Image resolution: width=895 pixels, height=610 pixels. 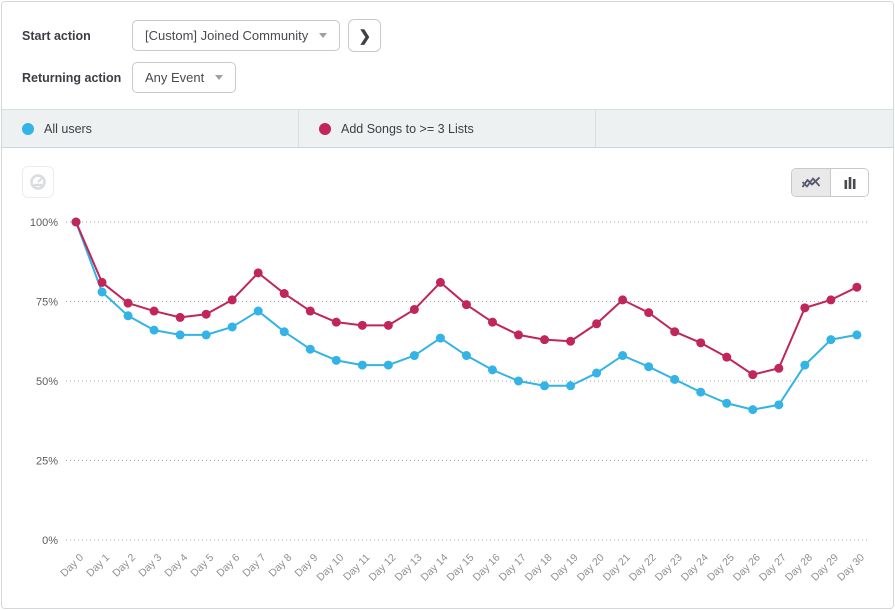 What do you see at coordinates (124, 566) in the screenshot?
I see `svg-text: Day 2` at bounding box center [124, 566].